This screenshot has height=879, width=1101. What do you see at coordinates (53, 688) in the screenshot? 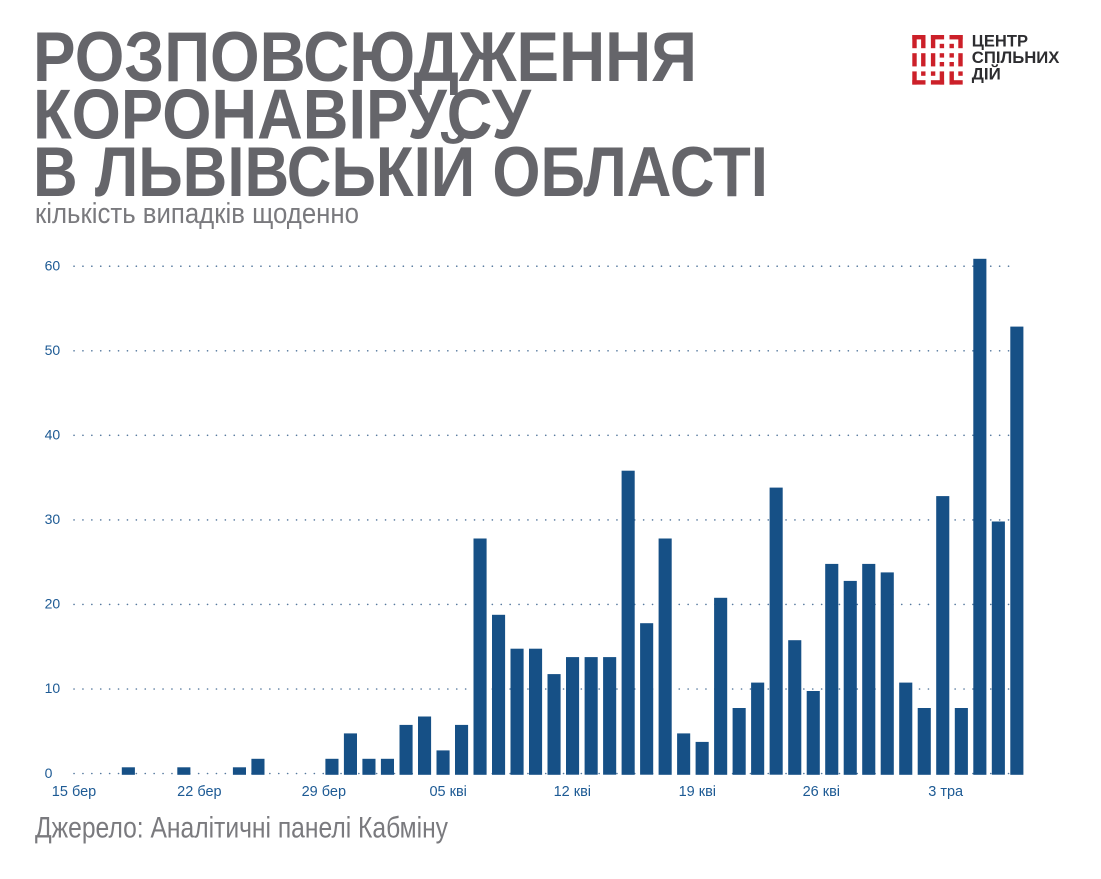
I see `svg-text: 10` at bounding box center [53, 688].